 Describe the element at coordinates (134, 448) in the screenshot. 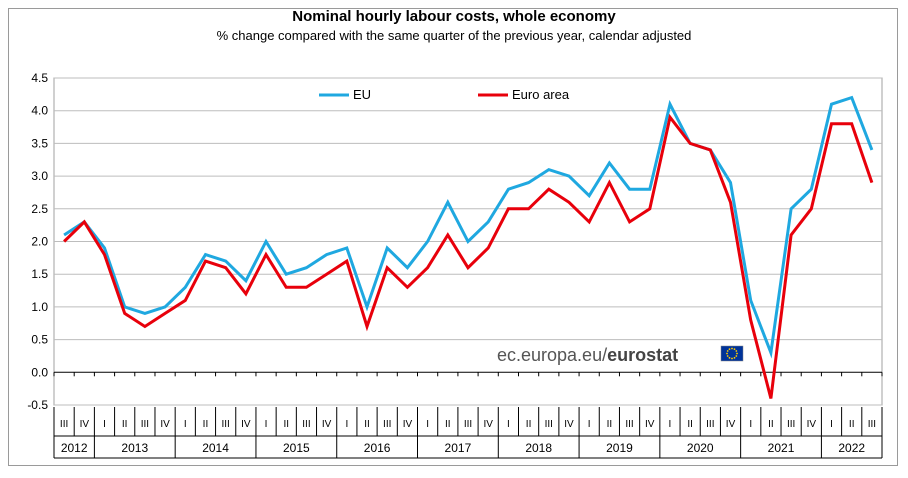

I see `year-label: 2013` at that location.